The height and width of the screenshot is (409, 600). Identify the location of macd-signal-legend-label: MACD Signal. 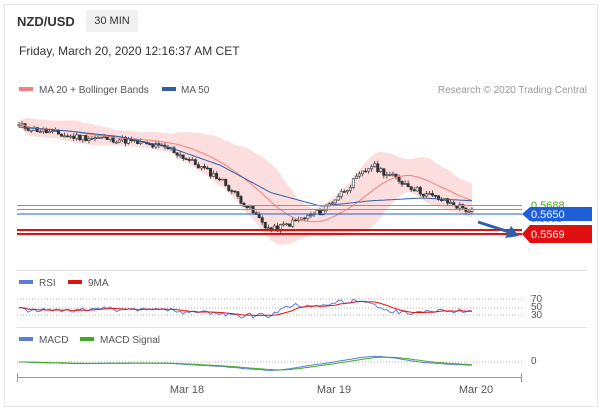
(130, 340).